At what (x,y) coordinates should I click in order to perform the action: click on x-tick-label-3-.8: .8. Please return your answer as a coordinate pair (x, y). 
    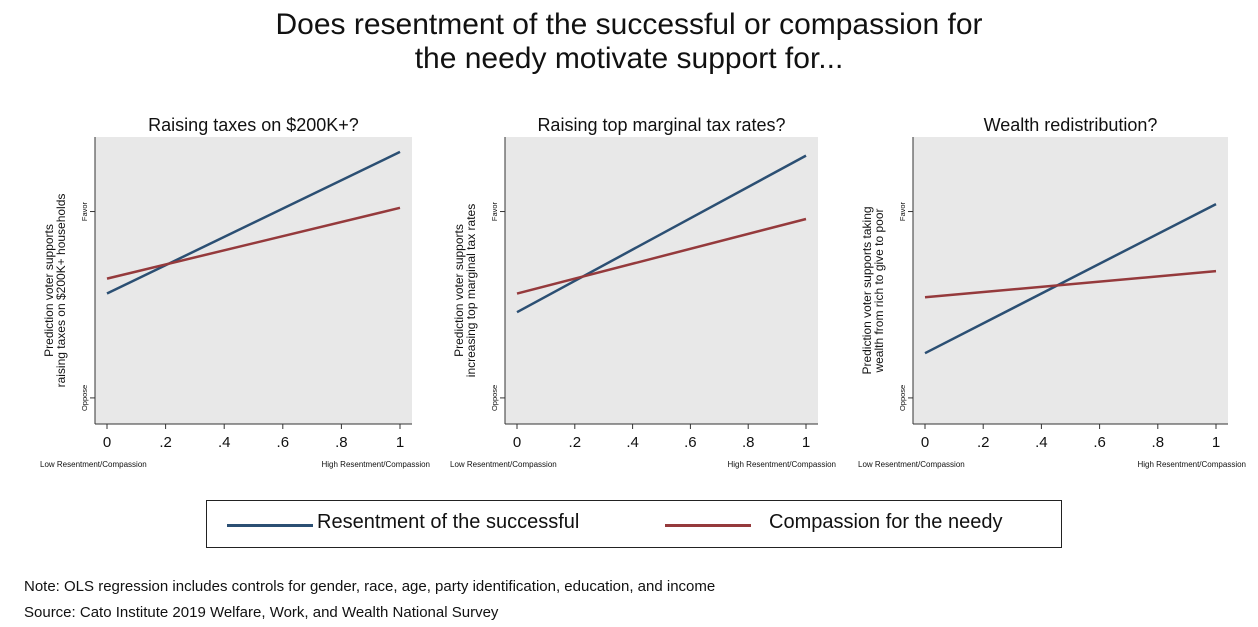
    Looking at the image, I should click on (1158, 442).